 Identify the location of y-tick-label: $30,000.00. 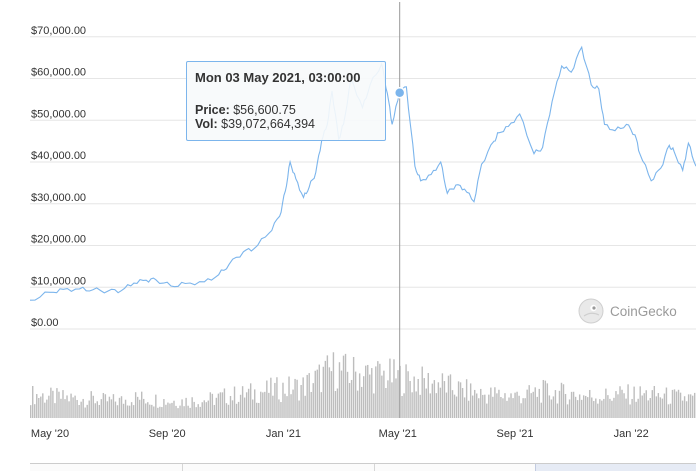
(58, 198).